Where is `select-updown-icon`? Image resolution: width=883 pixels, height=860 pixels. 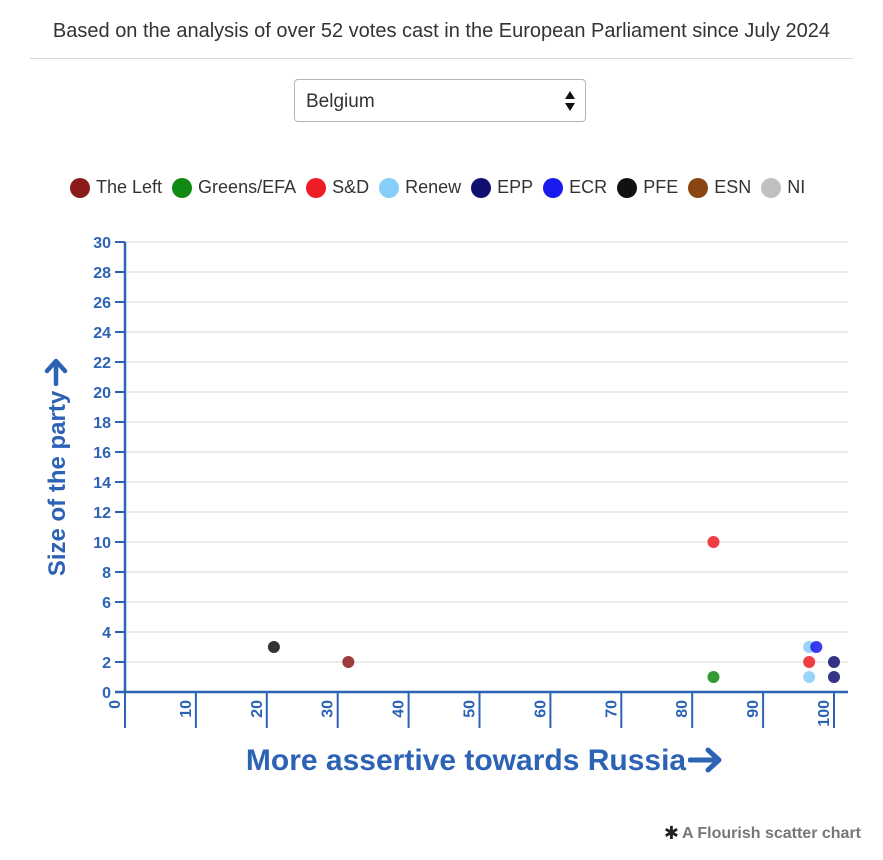
select-updown-icon is located at coordinates (570, 101).